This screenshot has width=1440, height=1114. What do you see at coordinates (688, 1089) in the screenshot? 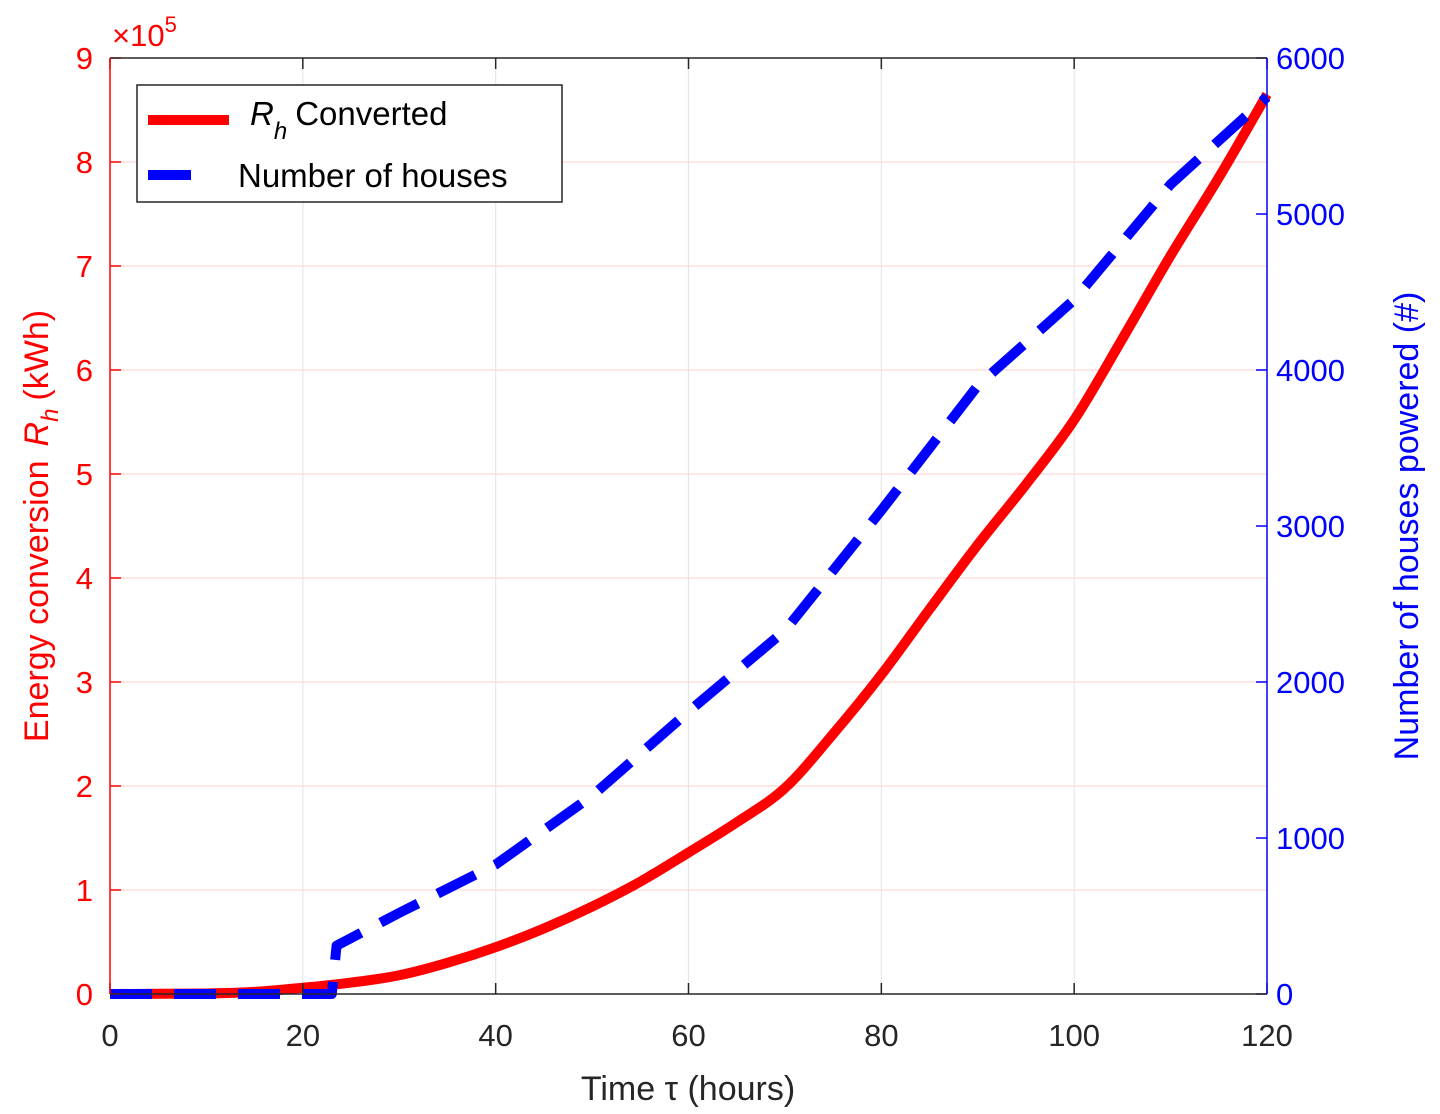
I see `x-axis-label: Time τ (hours)` at bounding box center [688, 1089].